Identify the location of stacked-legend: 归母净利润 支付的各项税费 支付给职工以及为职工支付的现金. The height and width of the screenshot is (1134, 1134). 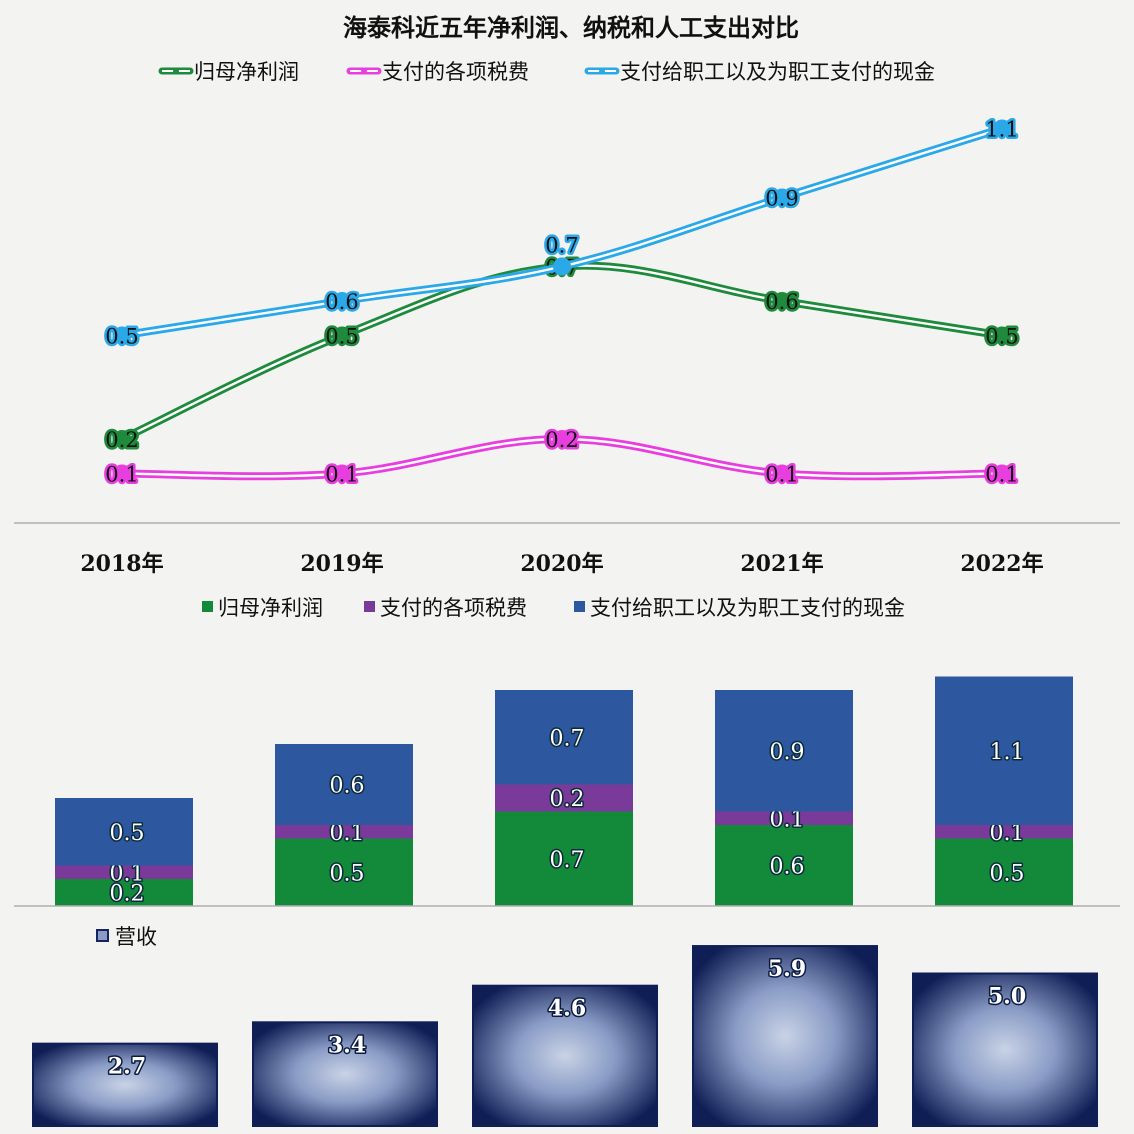
(553, 608).